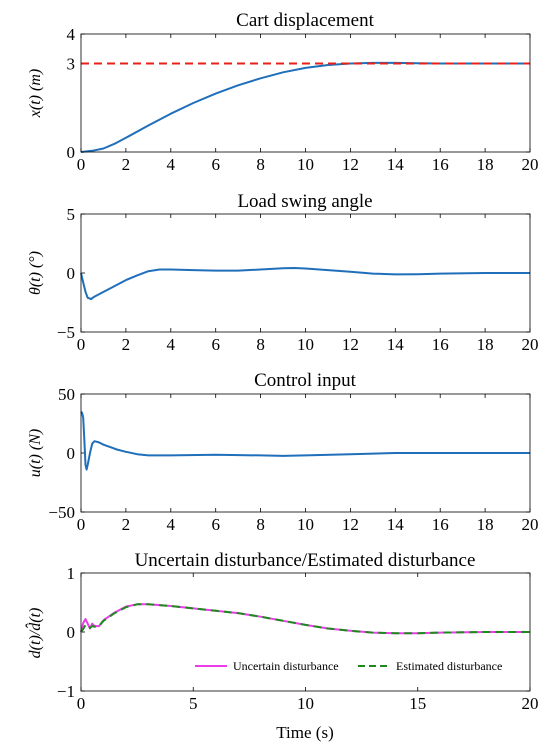 The width and height of the screenshot is (550, 752). Describe the element at coordinates (449, 666) in the screenshot. I see `legend-label-estimated: Estimated disturbance` at that location.